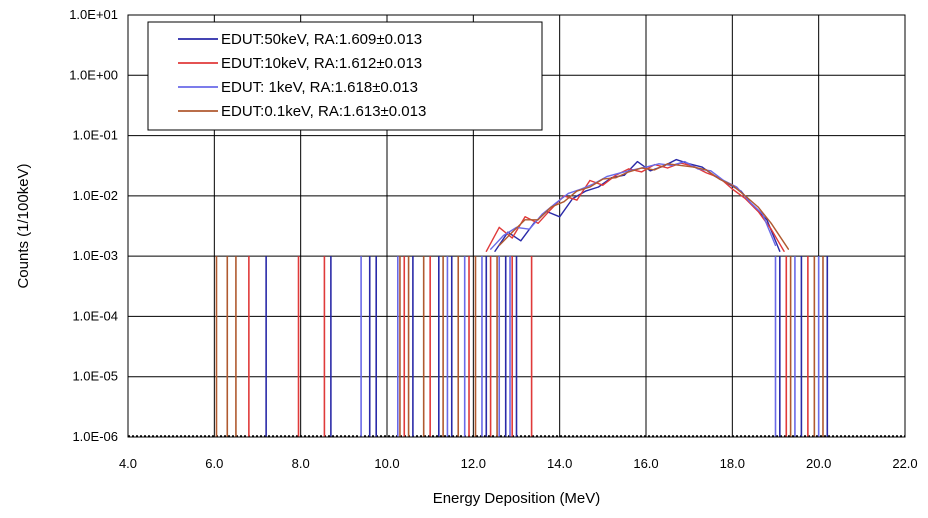 The width and height of the screenshot is (928, 518). I want to click on x-tick-label: 4.0, so click(128, 463).